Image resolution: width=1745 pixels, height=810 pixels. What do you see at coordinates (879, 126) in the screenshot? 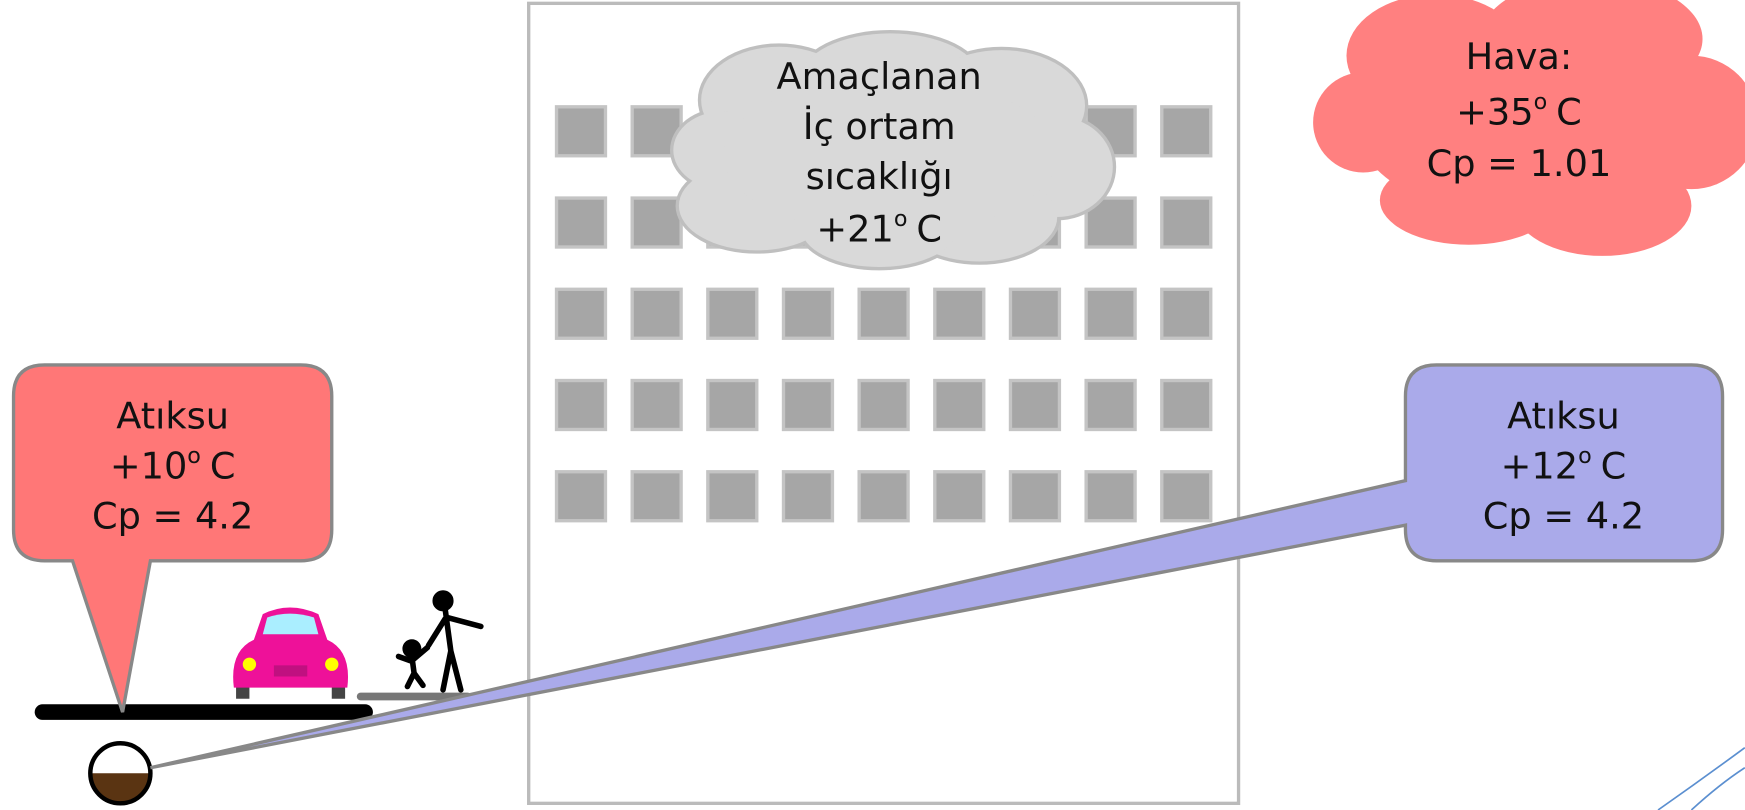
I see `cloud-line: İç ortam` at bounding box center [879, 126].